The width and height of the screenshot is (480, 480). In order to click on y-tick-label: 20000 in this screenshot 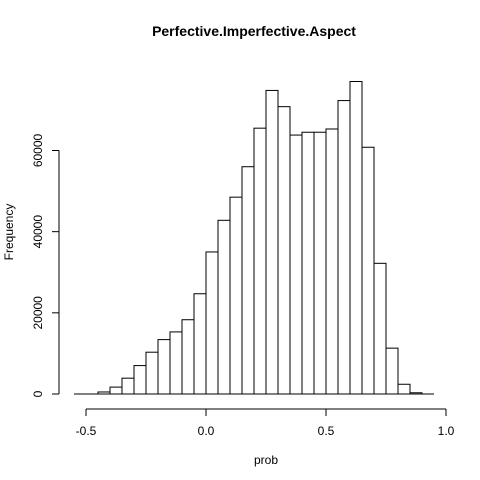, I will do `click(38, 313)`.